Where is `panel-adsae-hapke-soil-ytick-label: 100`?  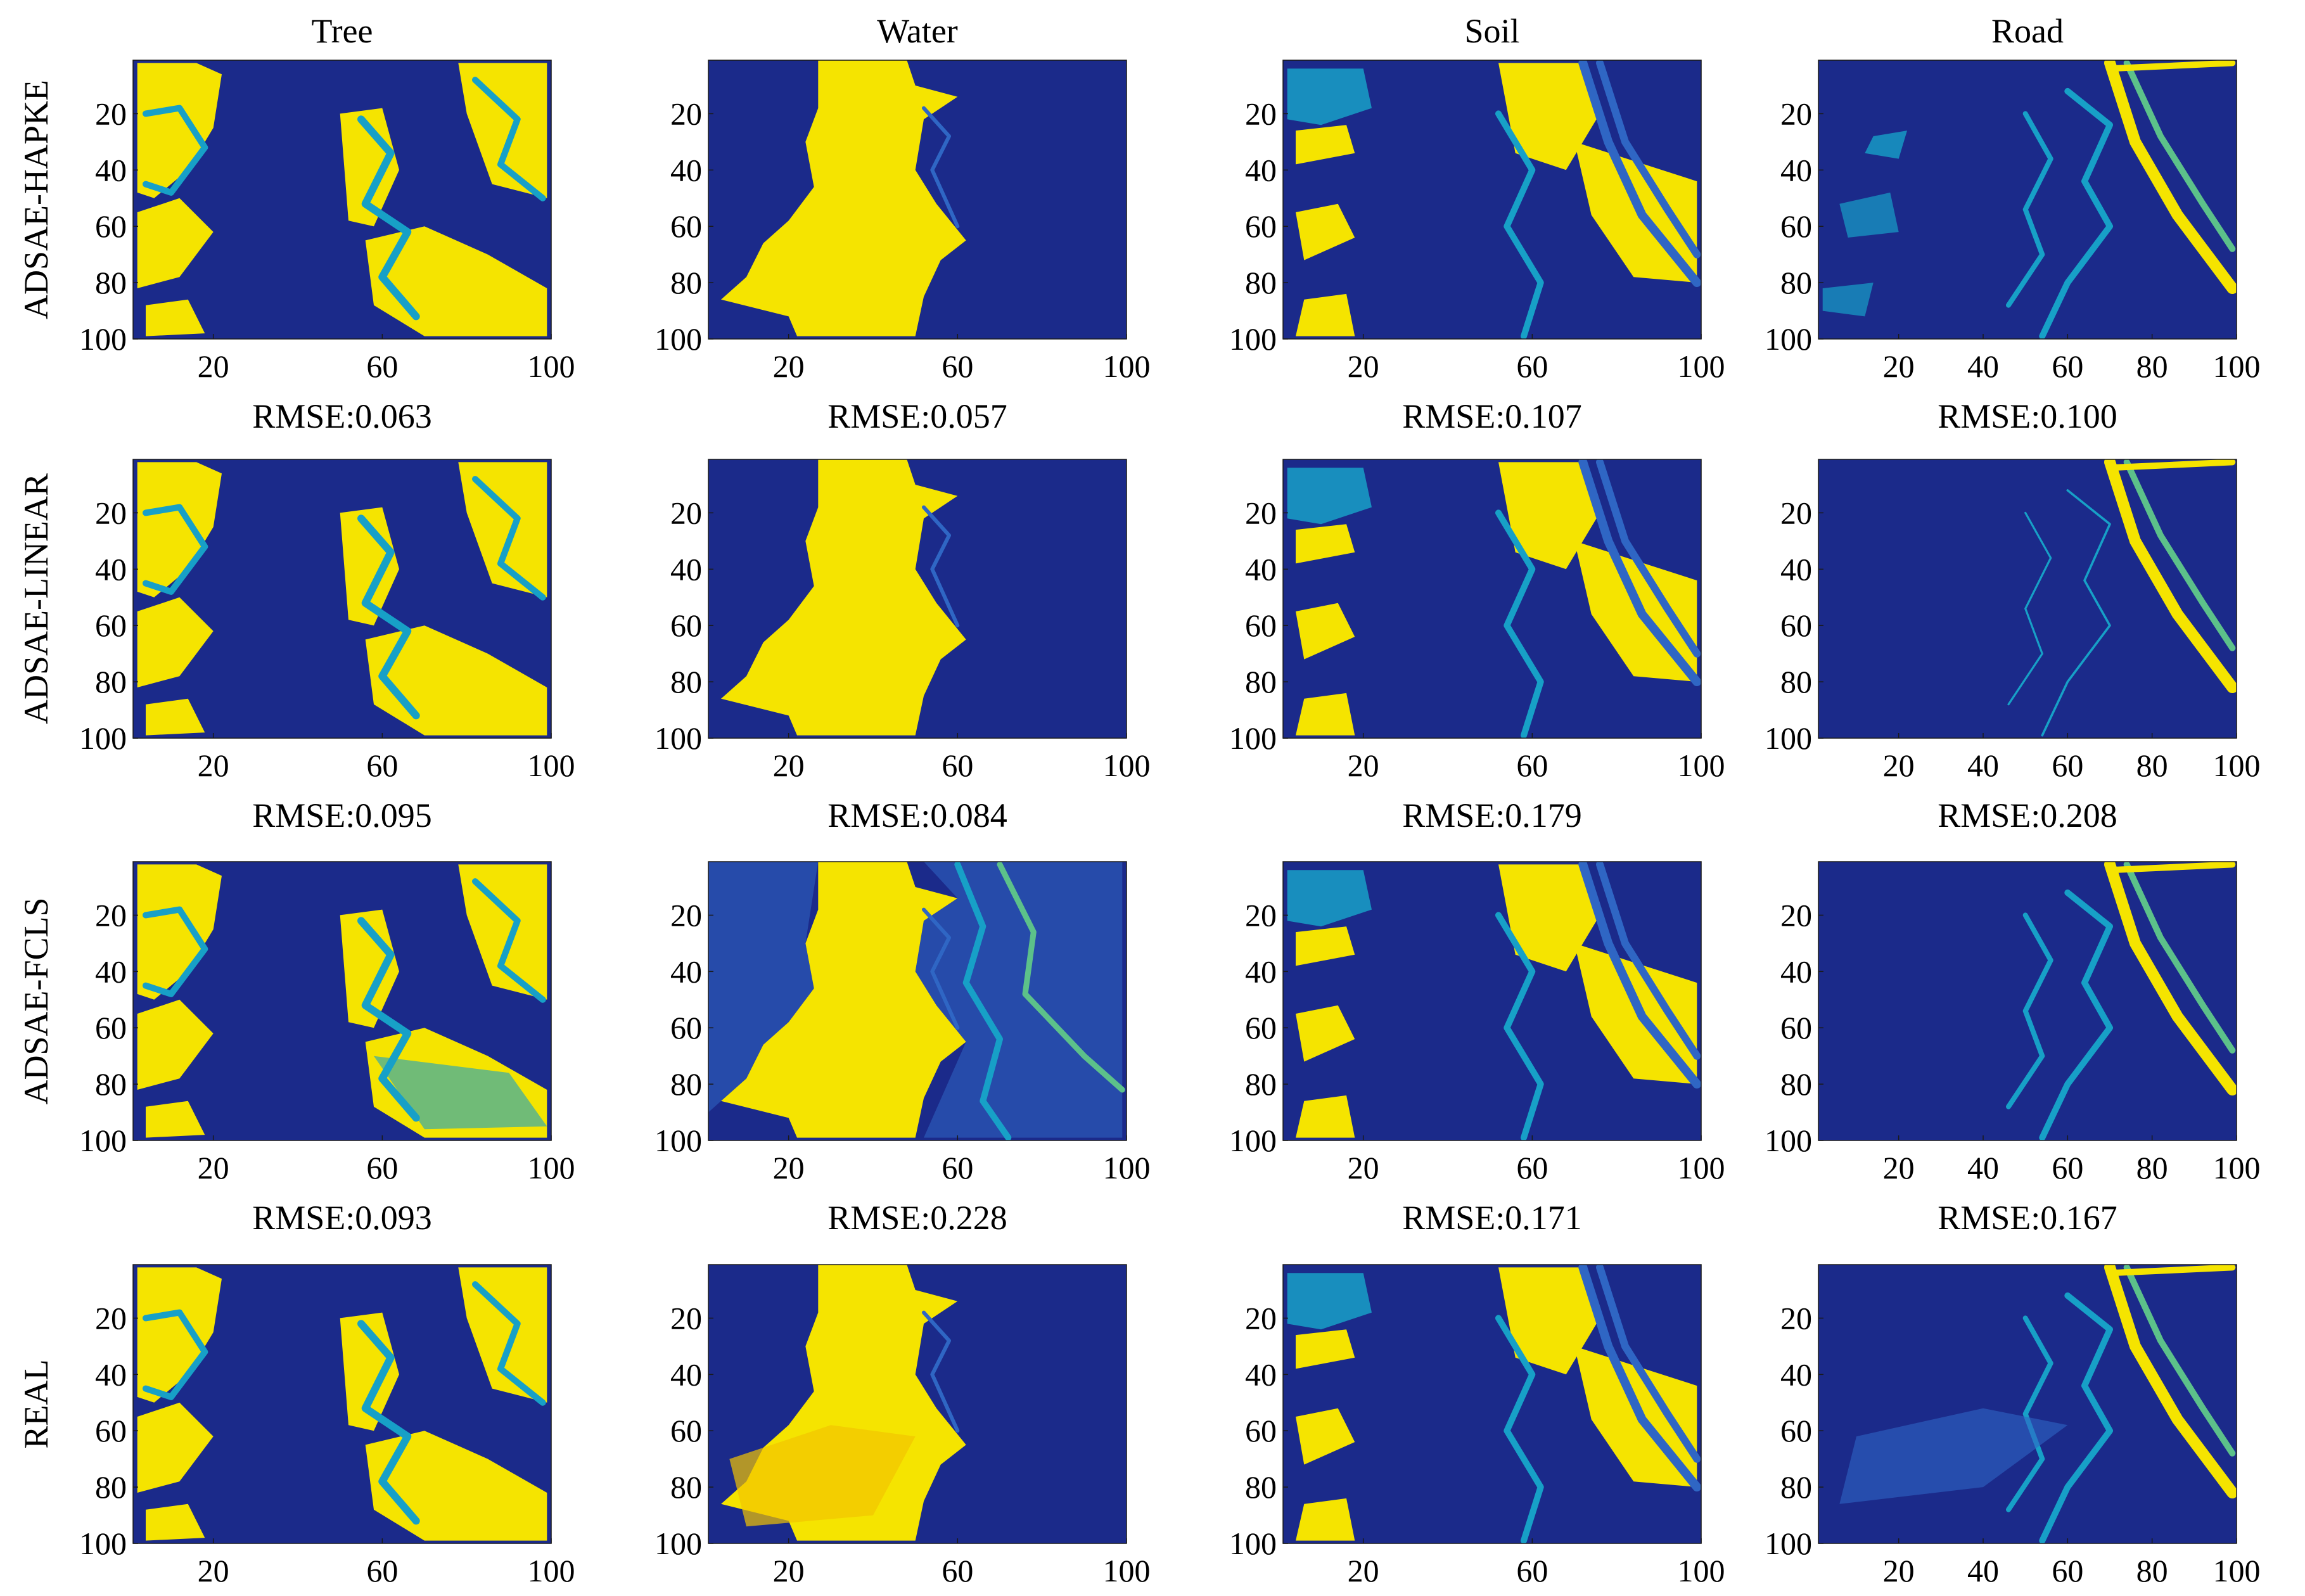 panel-adsae-hapke-soil-ytick-label: 100 is located at coordinates (1253, 339).